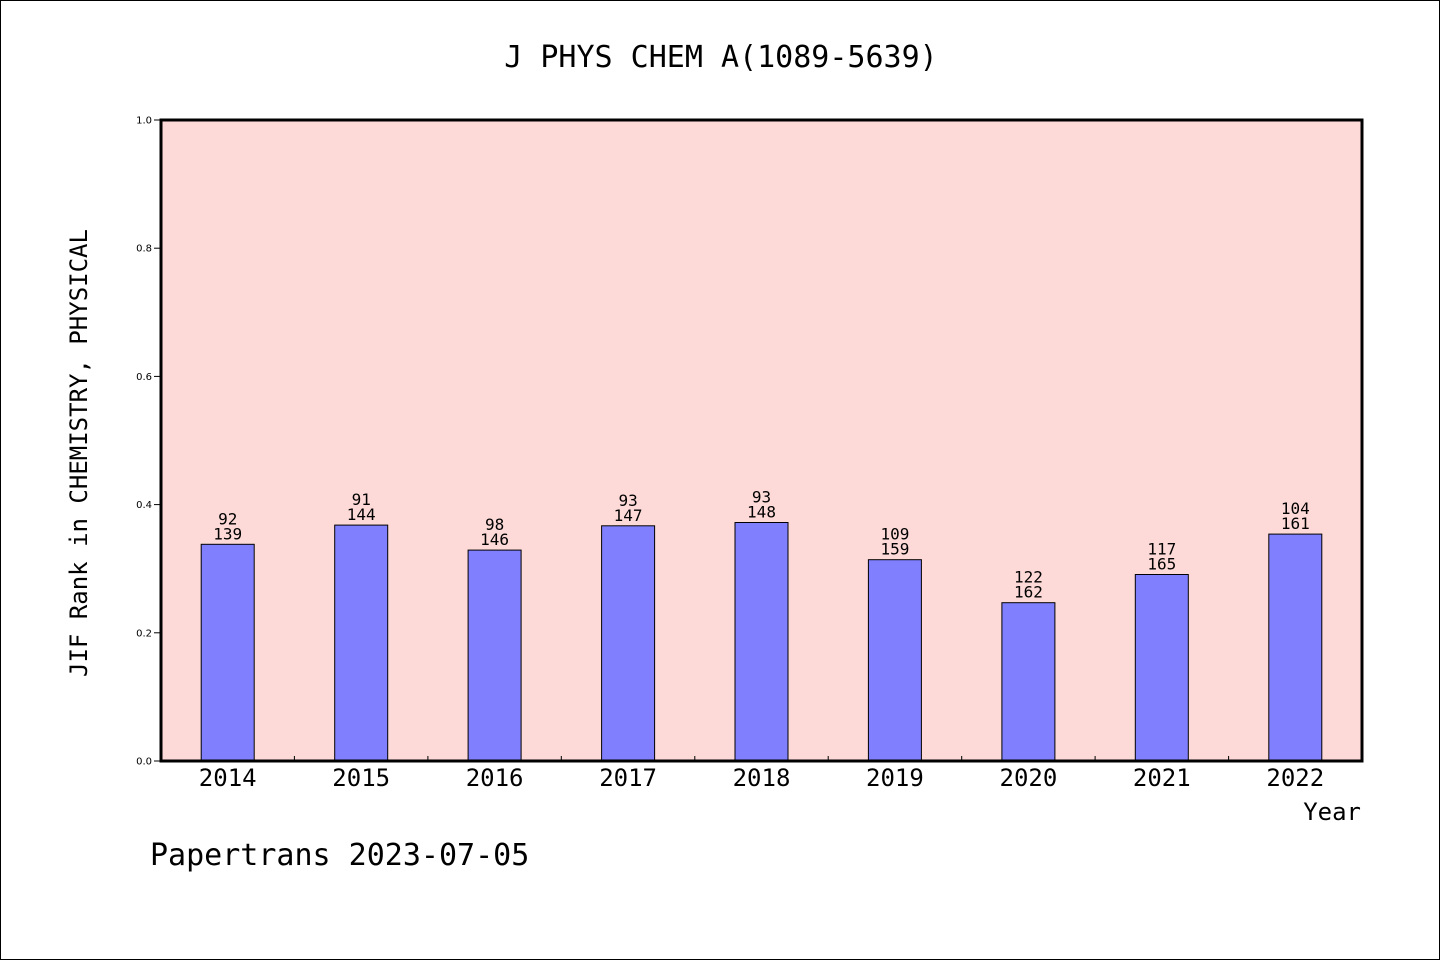 Image resolution: width=1440 pixels, height=960 pixels. What do you see at coordinates (1332, 812) in the screenshot?
I see `x-axis-label: Year` at bounding box center [1332, 812].